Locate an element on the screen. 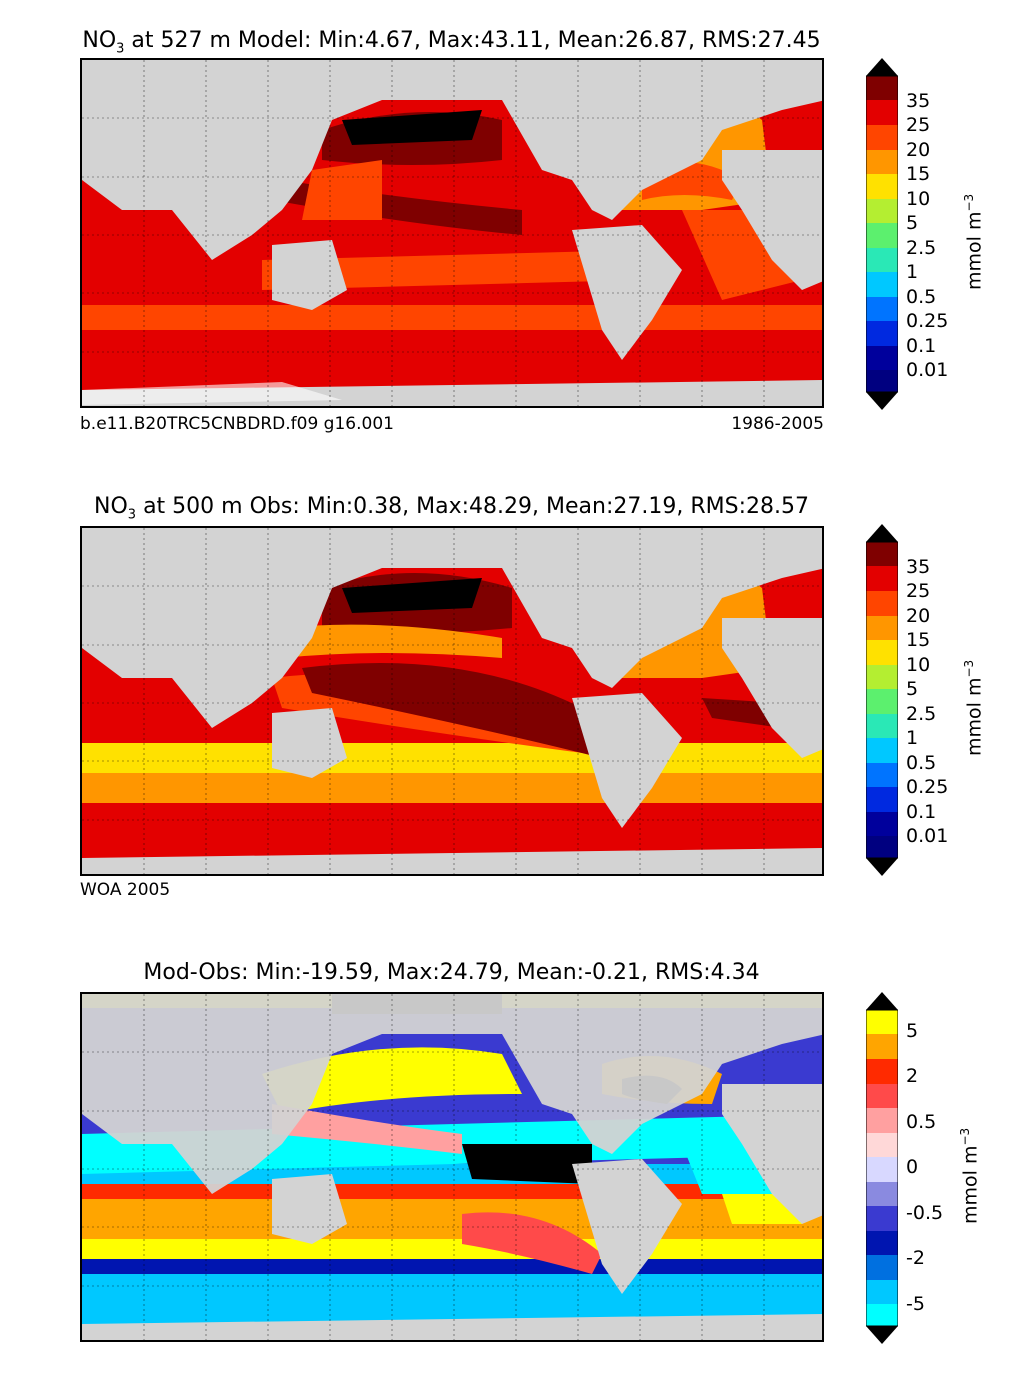 This screenshot has width=1013, height=1373. cb2-units: mmol m−3 is located at coordinates (974, 707).